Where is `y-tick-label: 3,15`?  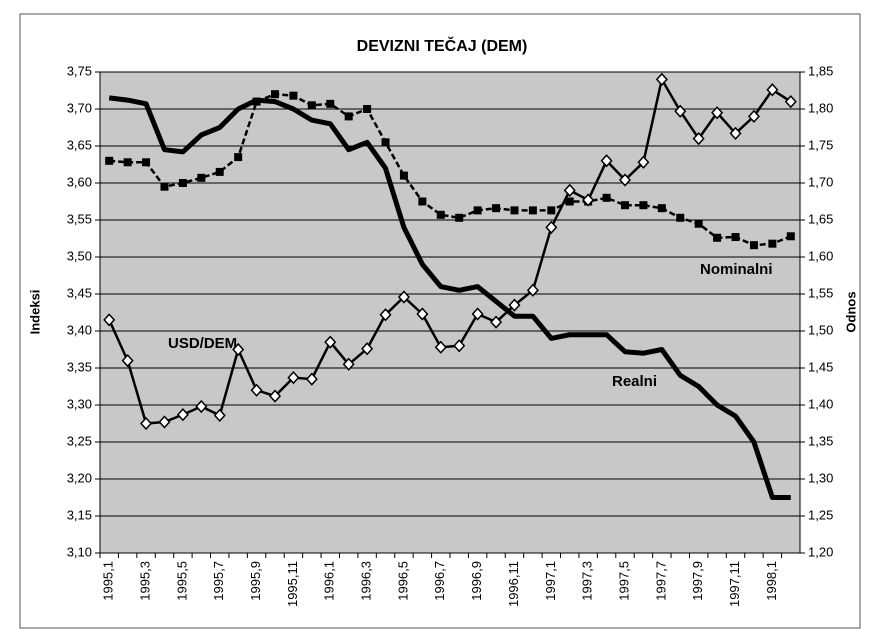 y-tick-label: 3,15 is located at coordinates (79, 514).